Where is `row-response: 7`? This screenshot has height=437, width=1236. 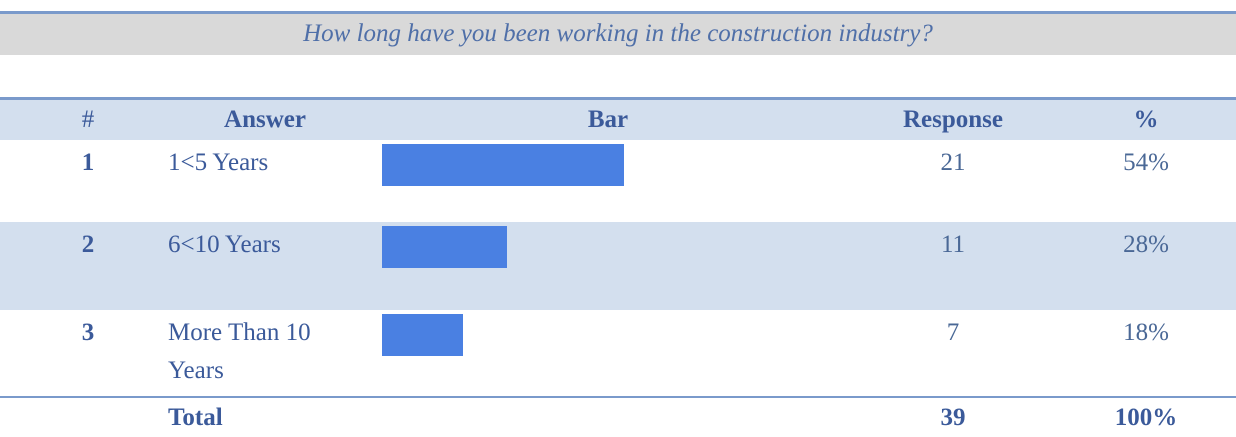
row-response: 7 is located at coordinates (953, 332).